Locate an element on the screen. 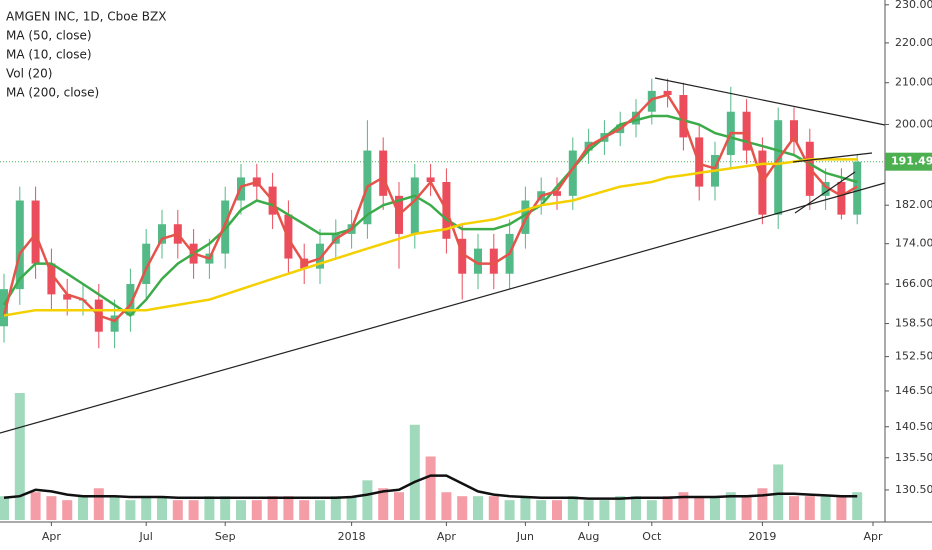 This screenshot has width=932, height=550. y-tick-label: 130.50 is located at coordinates (913, 489).